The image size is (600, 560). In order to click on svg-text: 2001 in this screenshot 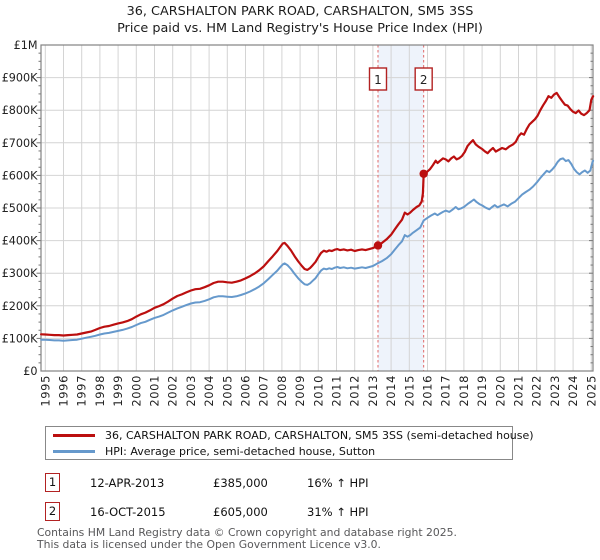, I will do `click(155, 391)`.